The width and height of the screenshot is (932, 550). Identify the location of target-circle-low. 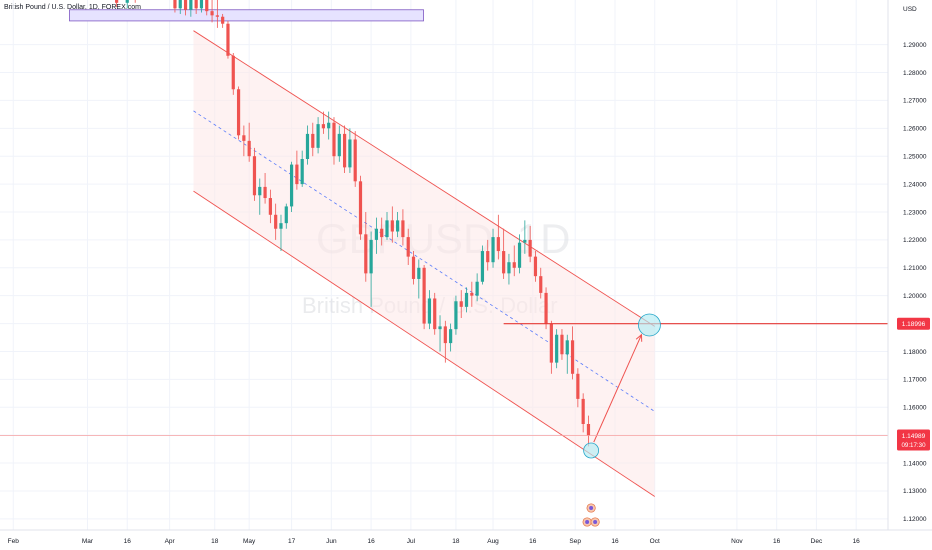
(591, 450).